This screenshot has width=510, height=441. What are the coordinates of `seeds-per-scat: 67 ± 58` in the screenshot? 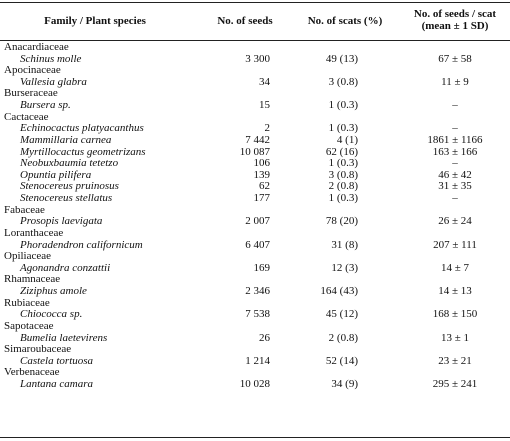 It's located at (455, 58).